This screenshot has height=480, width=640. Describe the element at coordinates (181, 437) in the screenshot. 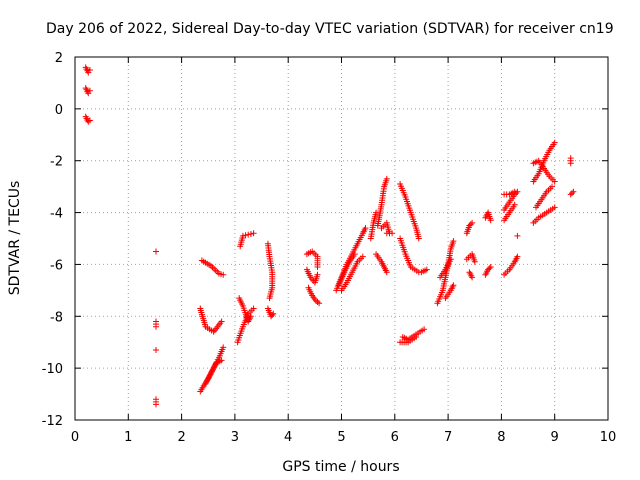

I see `x-tick-label: 2` at that location.